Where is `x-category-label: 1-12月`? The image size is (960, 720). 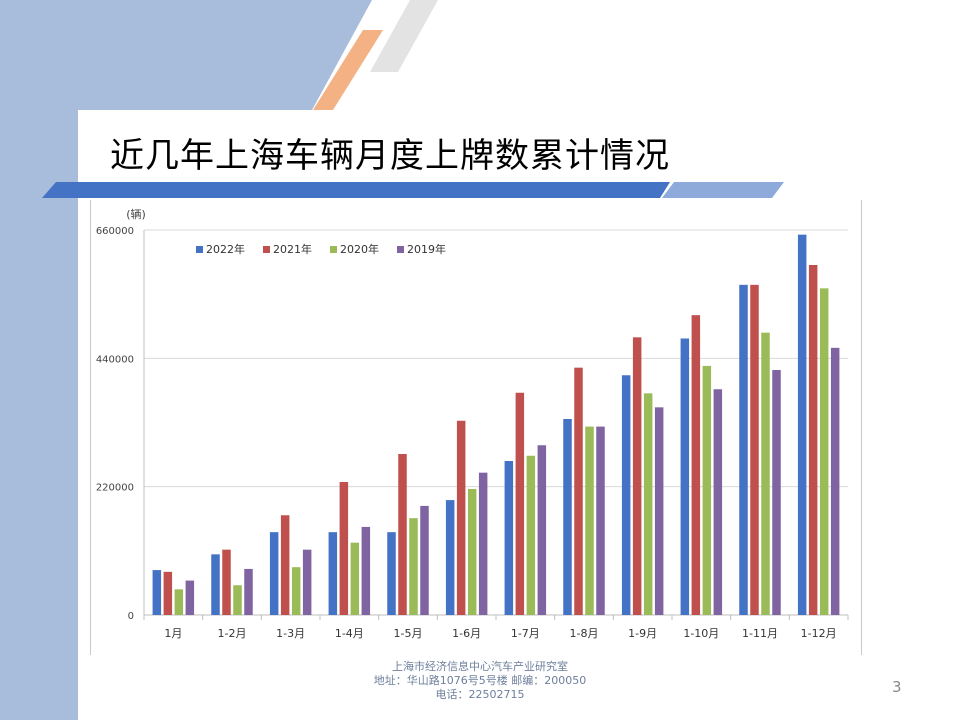 x-category-label: 1-12月 is located at coordinates (819, 633).